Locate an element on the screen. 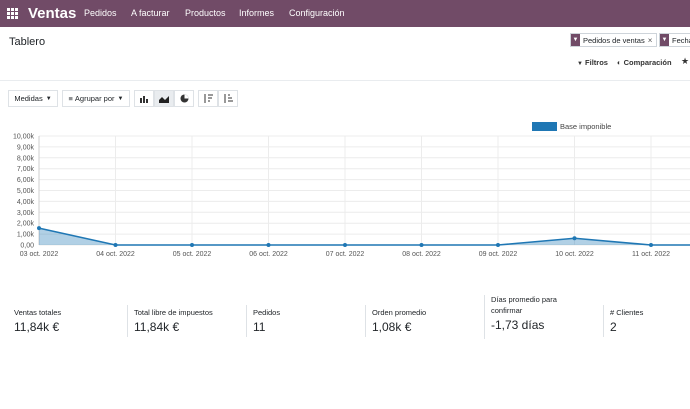 The image size is (690, 409). menu-item-pedidos: Pedidos is located at coordinates (100, 13).